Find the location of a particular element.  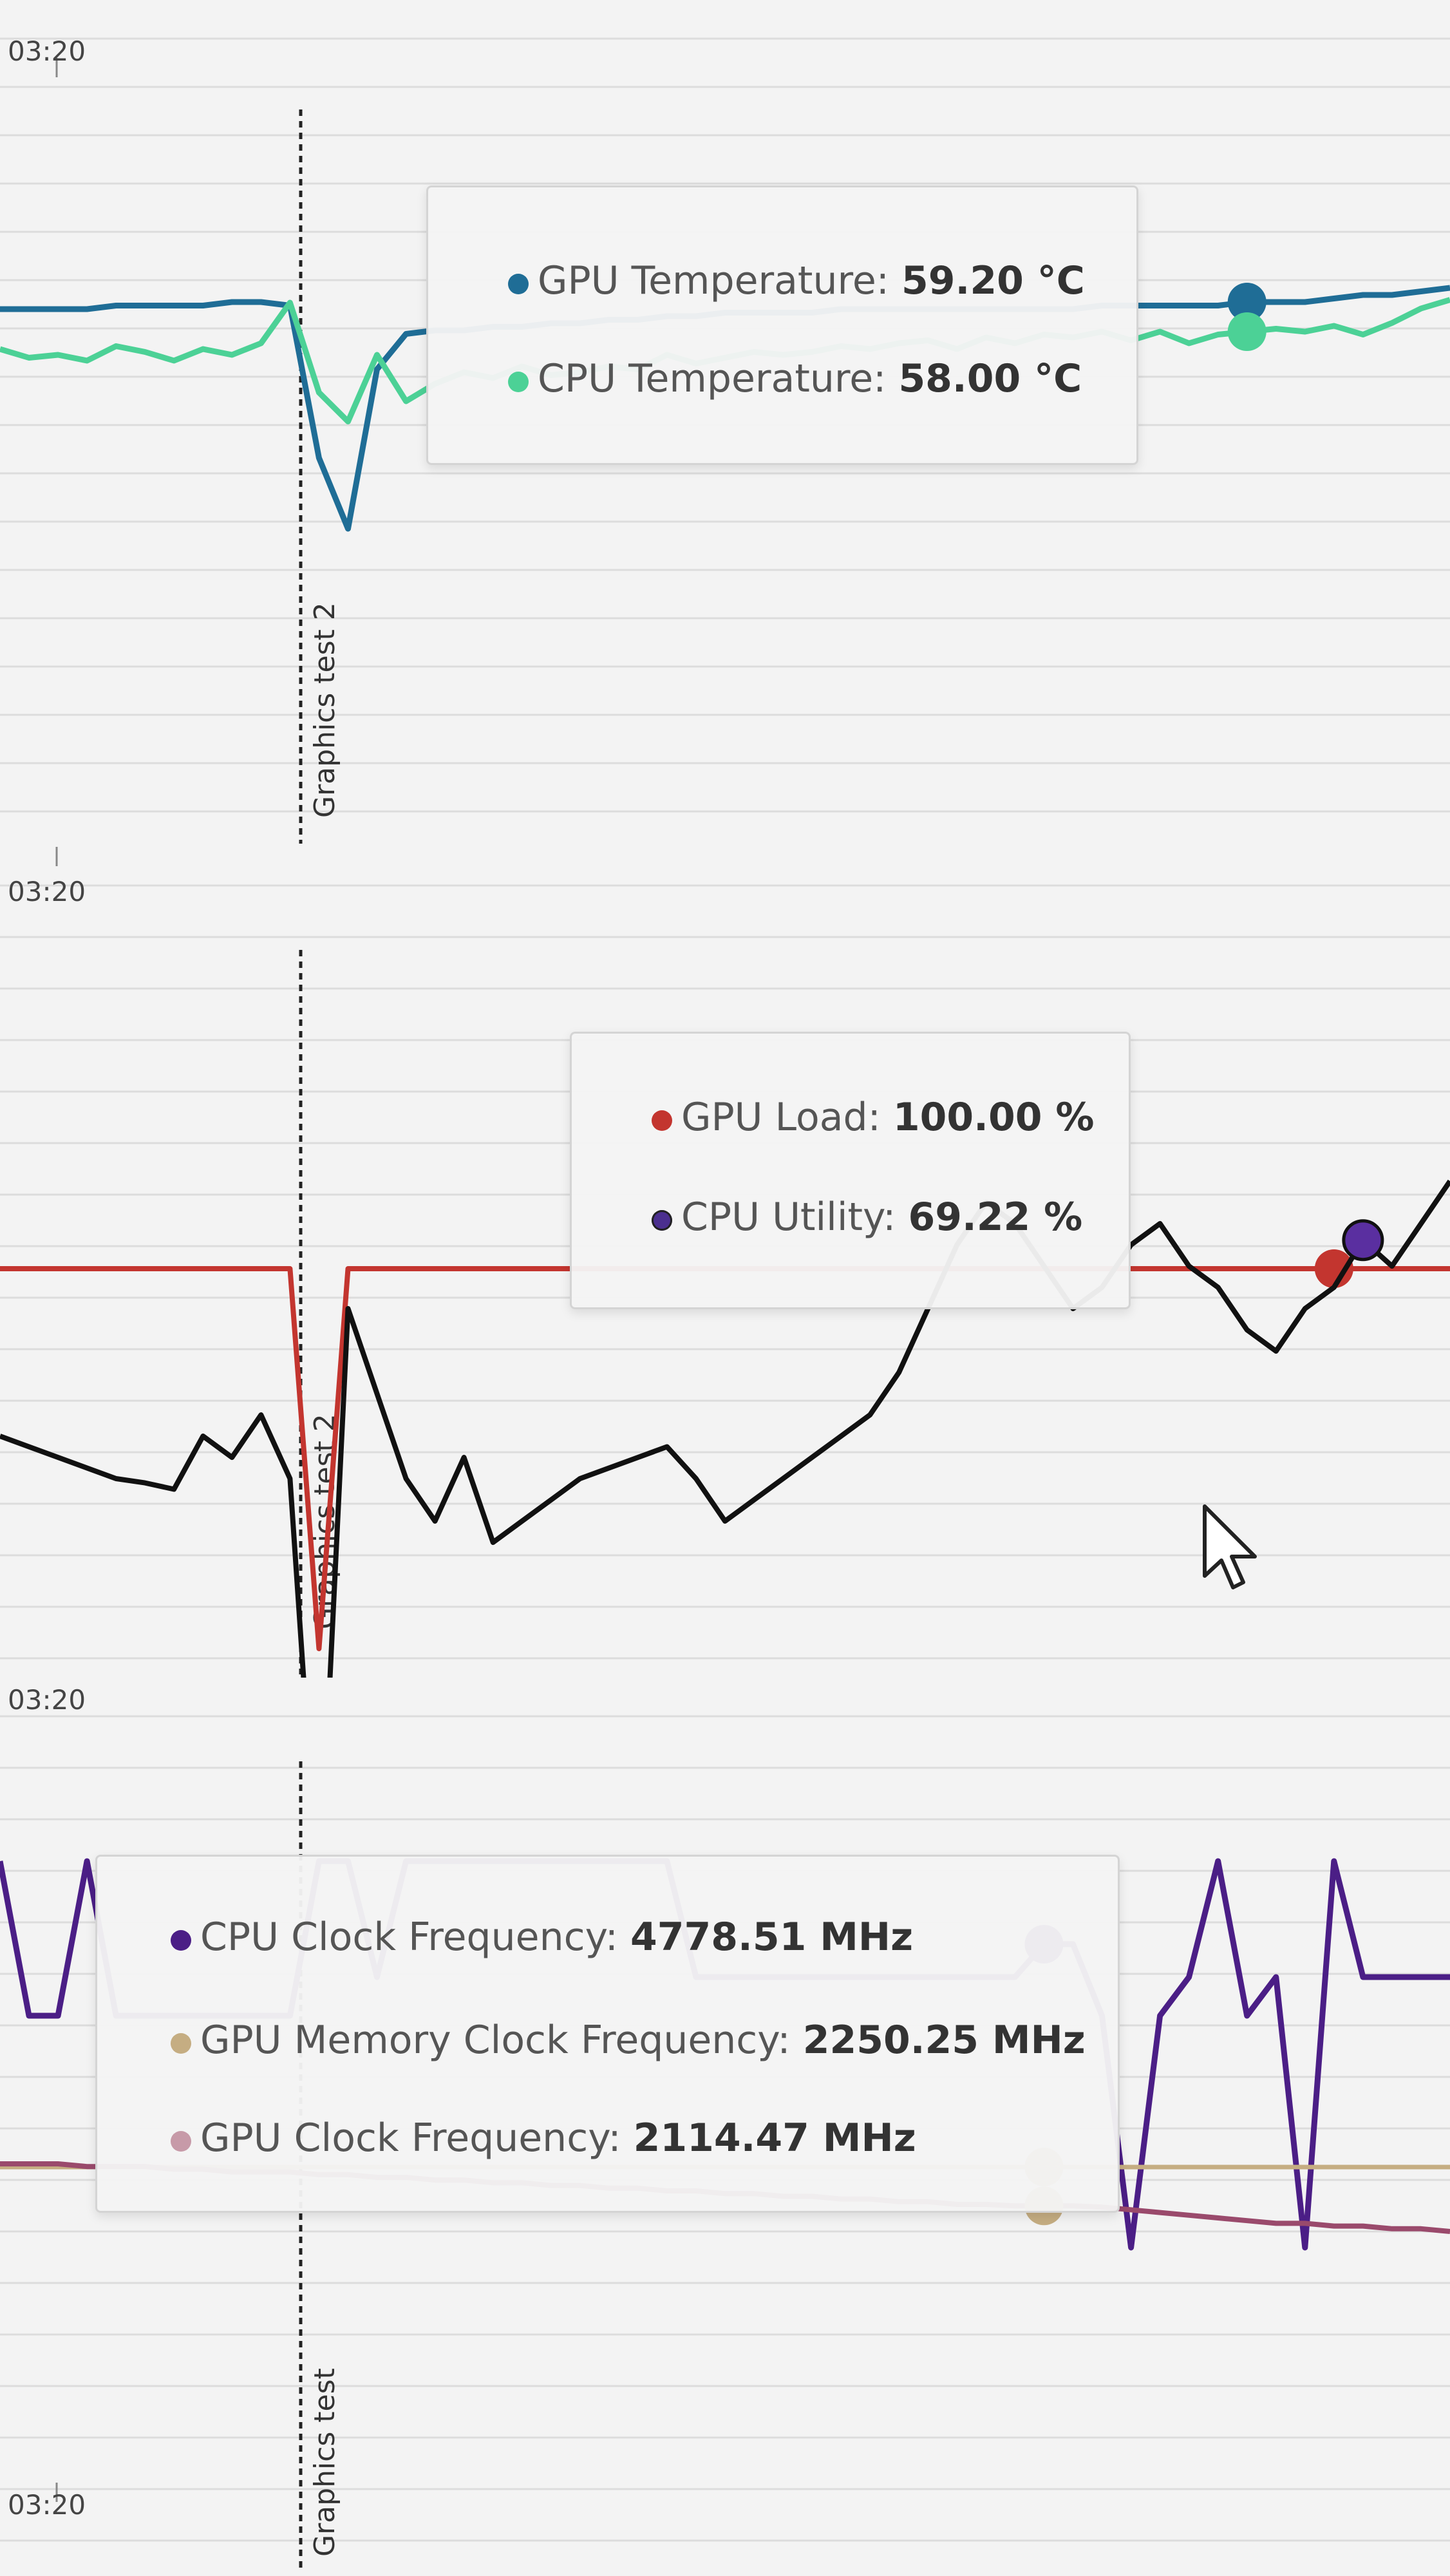

tooltip-value: 59.20 °C is located at coordinates (993, 280).